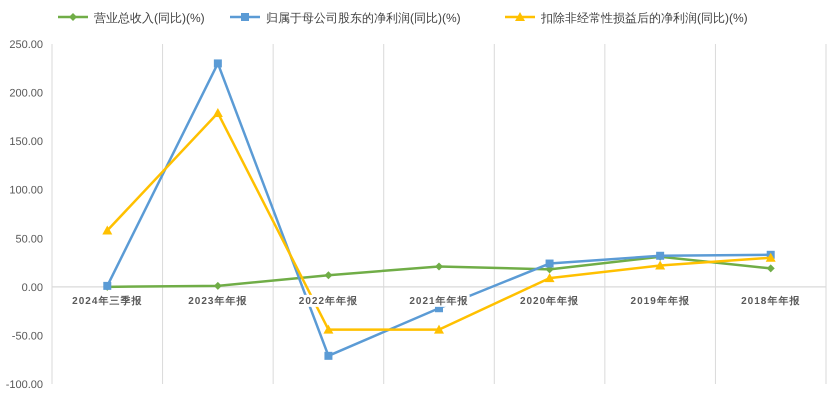 The image size is (840, 398). Describe the element at coordinates (660, 300) in the screenshot. I see `x-tick-label: 2019年年报` at that location.